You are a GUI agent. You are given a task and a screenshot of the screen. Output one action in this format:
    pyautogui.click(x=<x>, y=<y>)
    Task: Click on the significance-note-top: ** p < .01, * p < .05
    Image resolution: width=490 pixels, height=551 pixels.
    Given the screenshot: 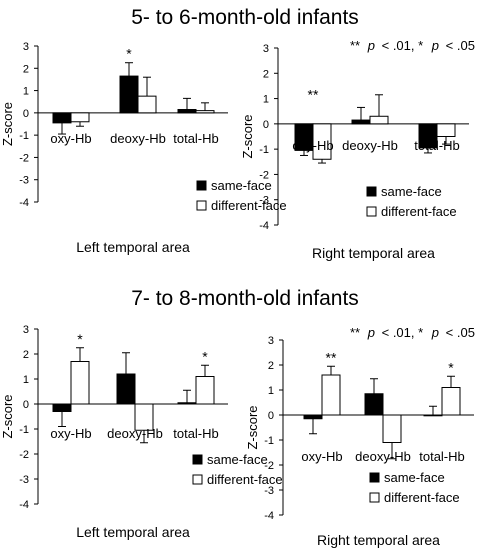 What is the action you would take?
    pyautogui.click(x=412, y=45)
    